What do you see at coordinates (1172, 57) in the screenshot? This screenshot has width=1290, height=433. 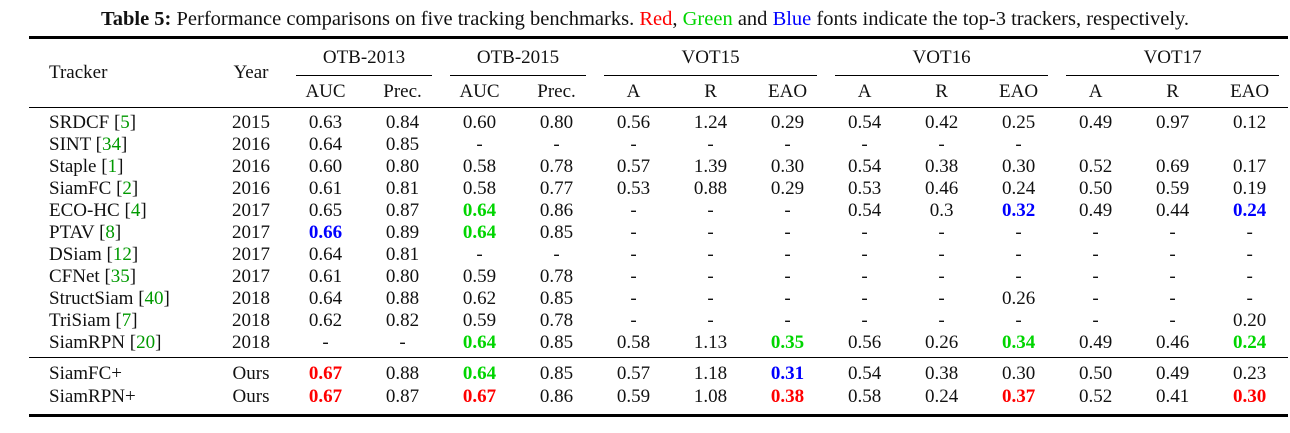 I see `header-group-vot17: VOT17` at bounding box center [1172, 57].